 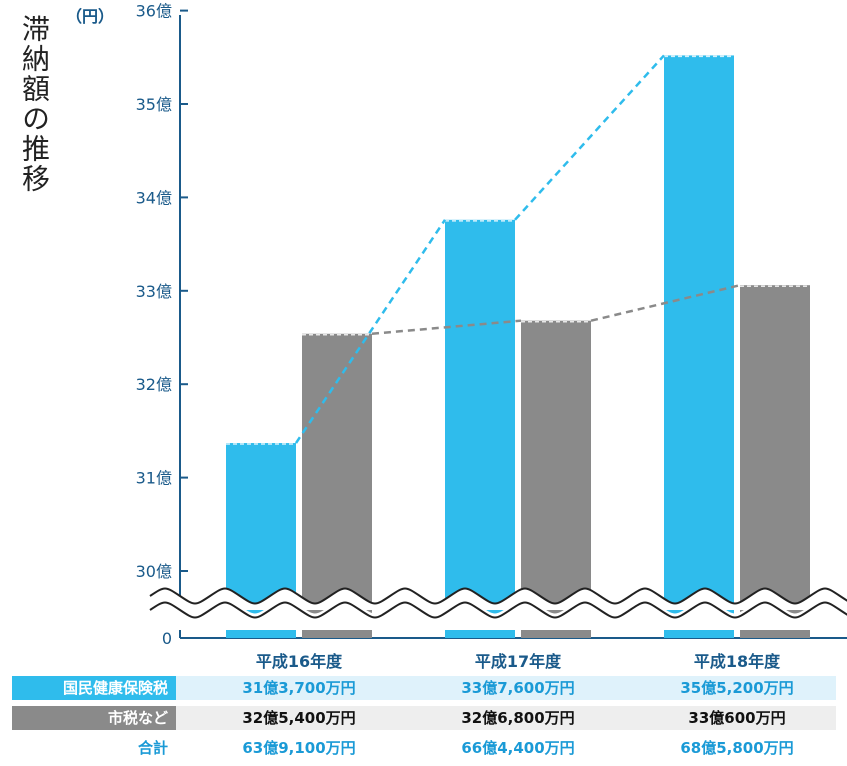 What do you see at coordinates (737, 661) in the screenshot?
I see `category-label: 平成18年度` at bounding box center [737, 661].